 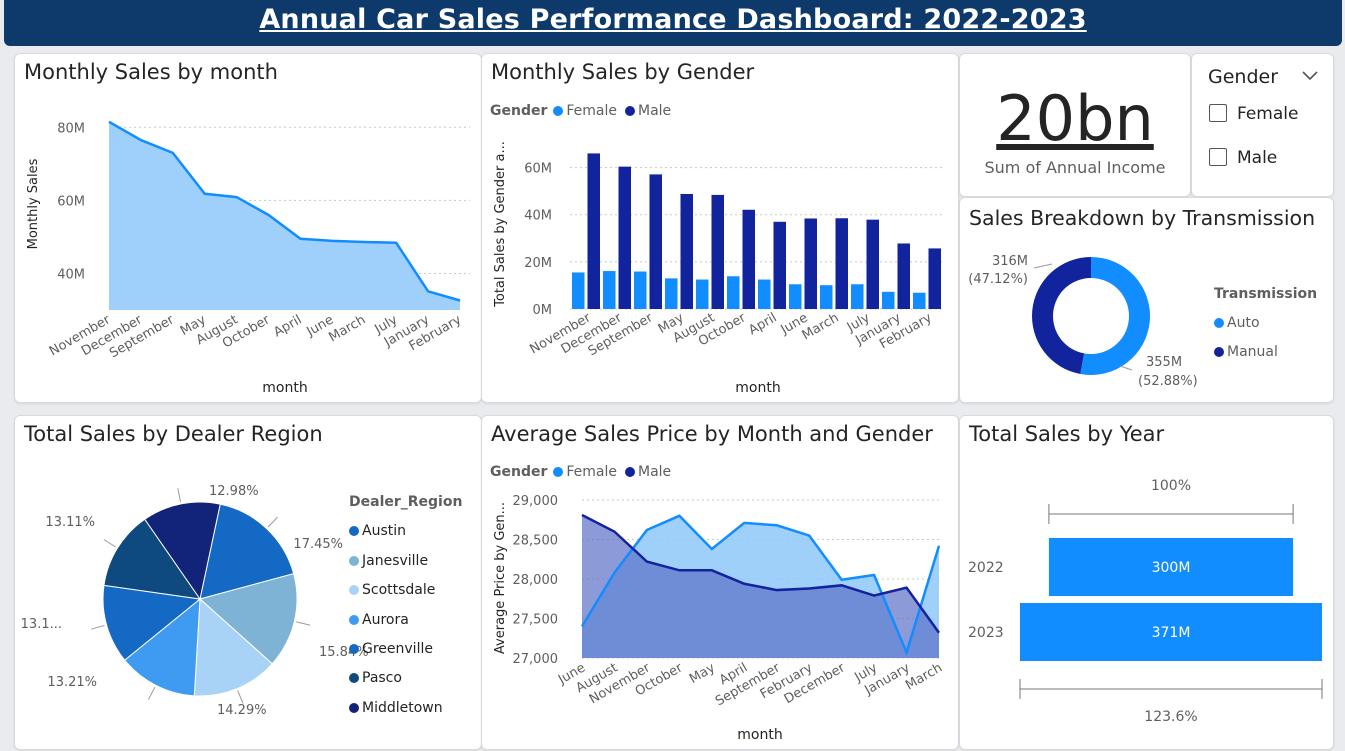 What do you see at coordinates (1265, 352) in the screenshot?
I see `legend-item-manual: Manual` at bounding box center [1265, 352].